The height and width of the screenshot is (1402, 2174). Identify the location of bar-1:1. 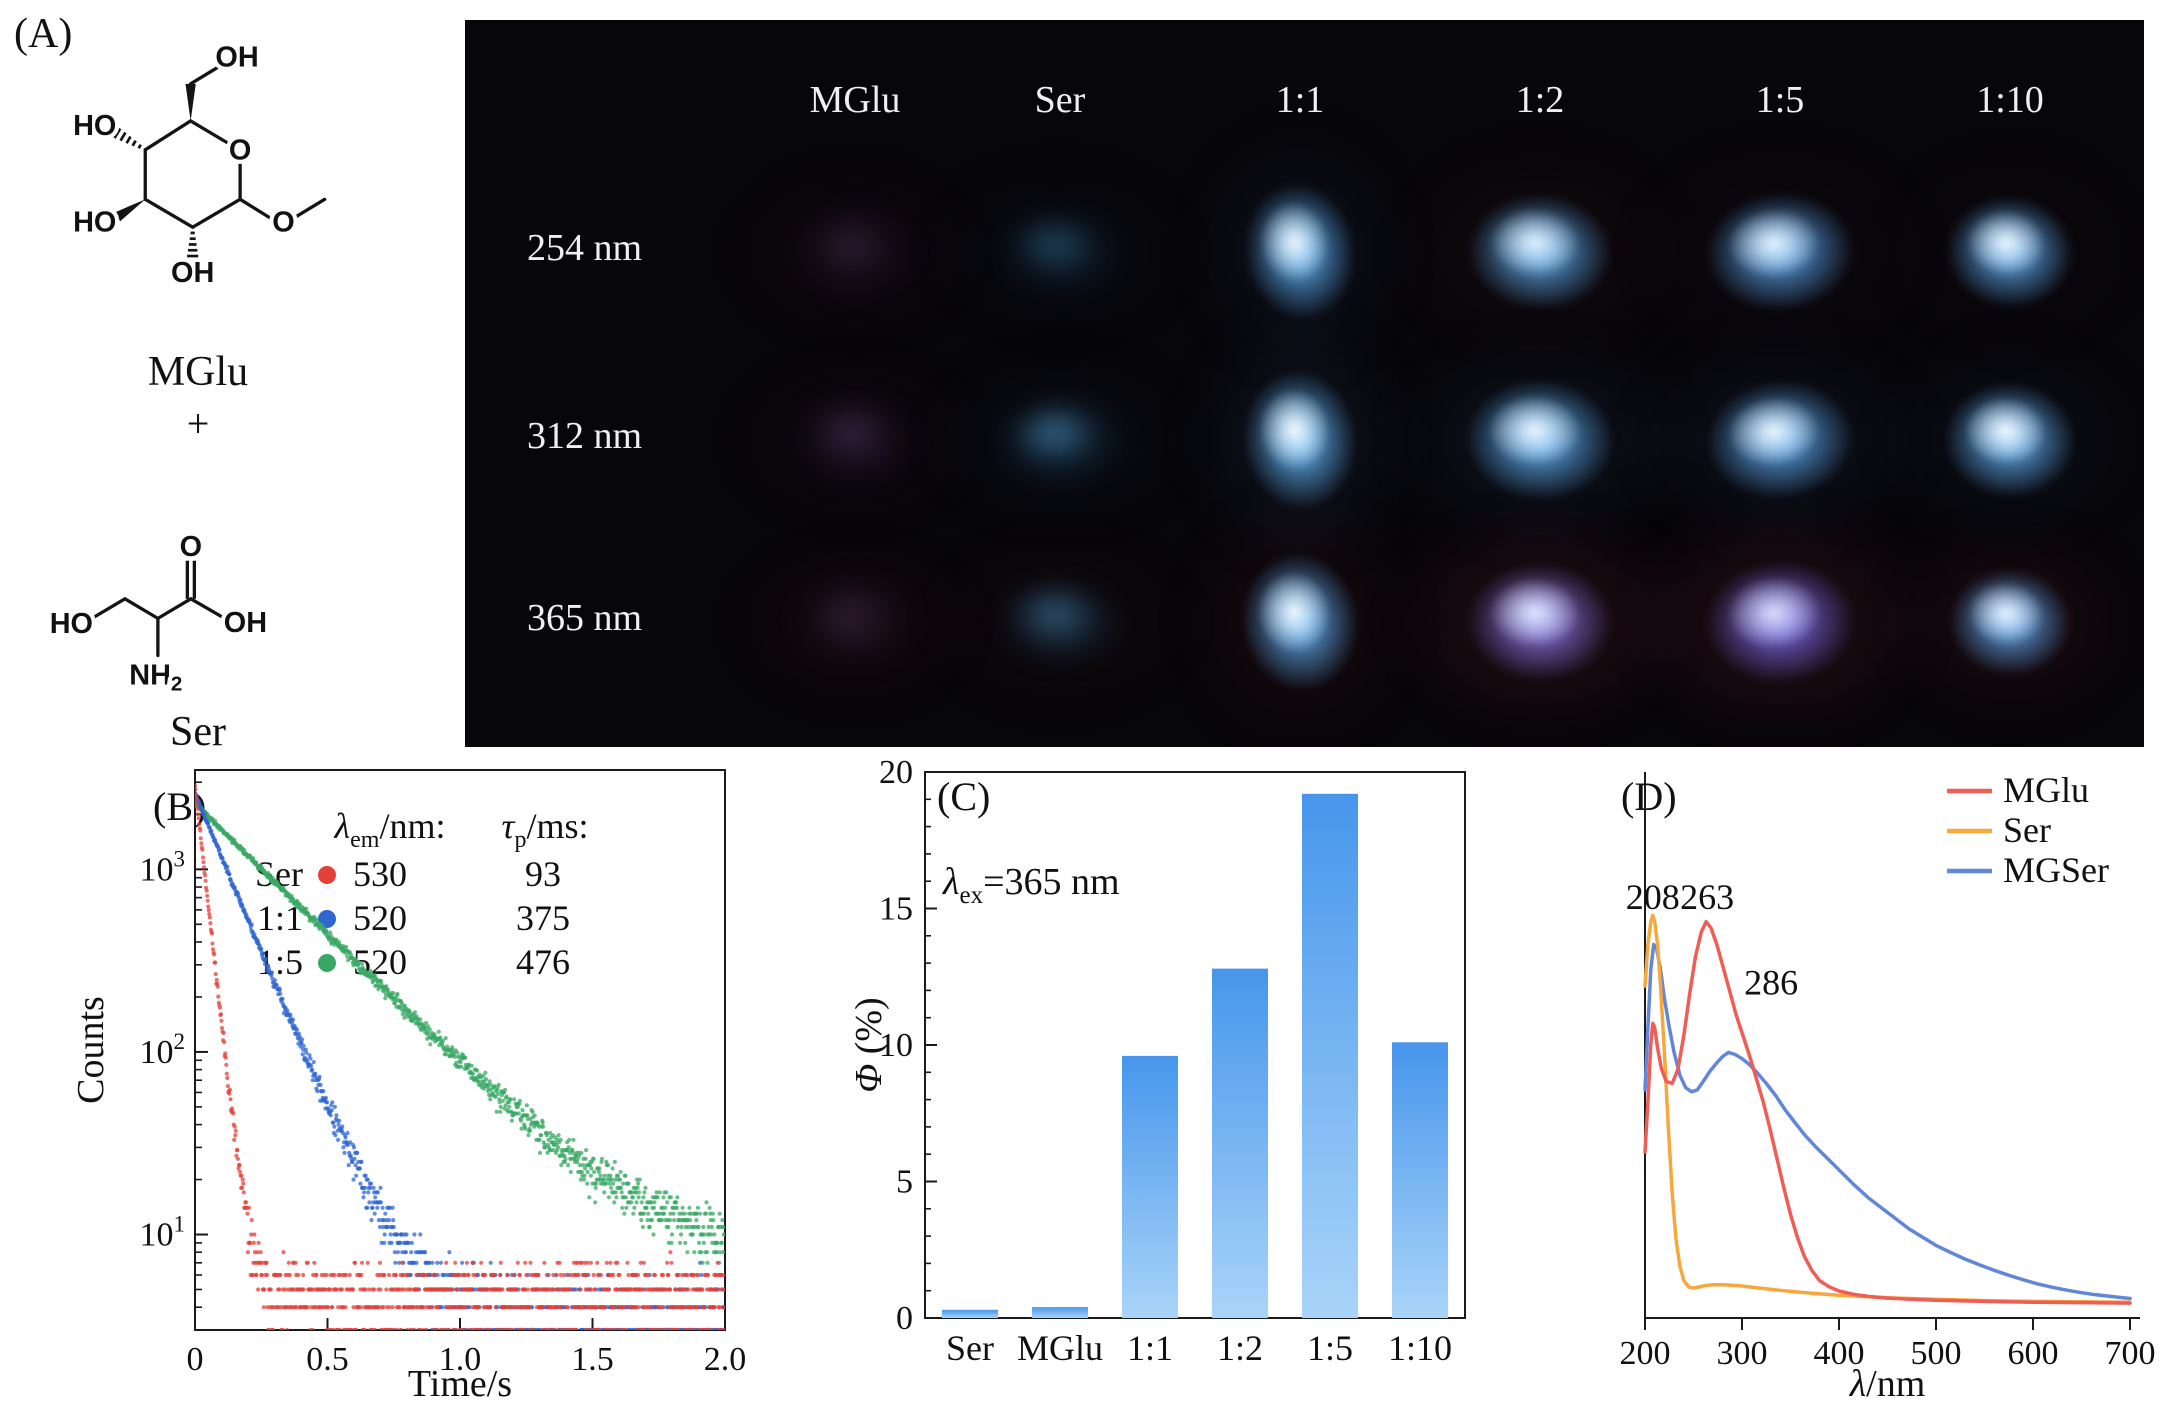
(1150, 1186).